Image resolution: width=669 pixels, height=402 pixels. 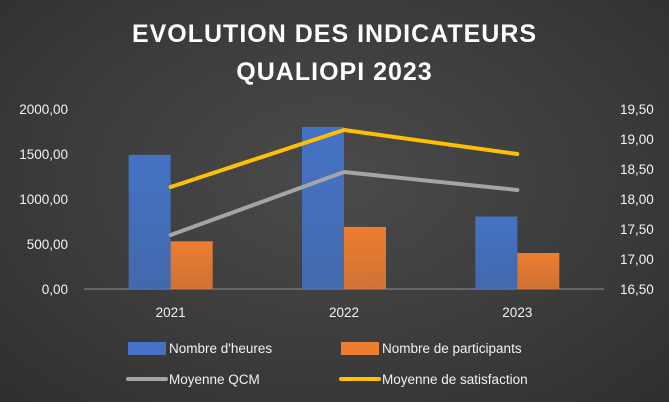 I want to click on x-axis-tick-label: 2023, so click(x=517, y=312).